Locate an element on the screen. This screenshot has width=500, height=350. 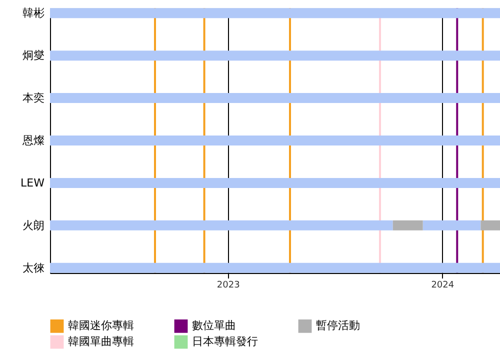
y-tick-label: 火朗 is located at coordinates (33, 225).